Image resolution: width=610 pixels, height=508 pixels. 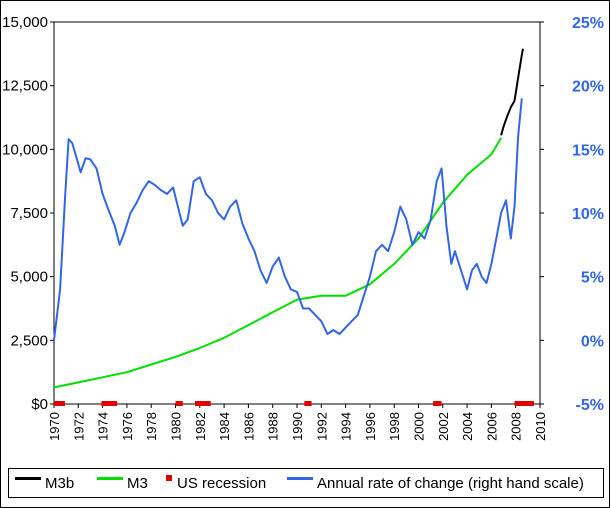 What do you see at coordinates (273, 426) in the screenshot?
I see `x-tick-label: 1988` at bounding box center [273, 426].